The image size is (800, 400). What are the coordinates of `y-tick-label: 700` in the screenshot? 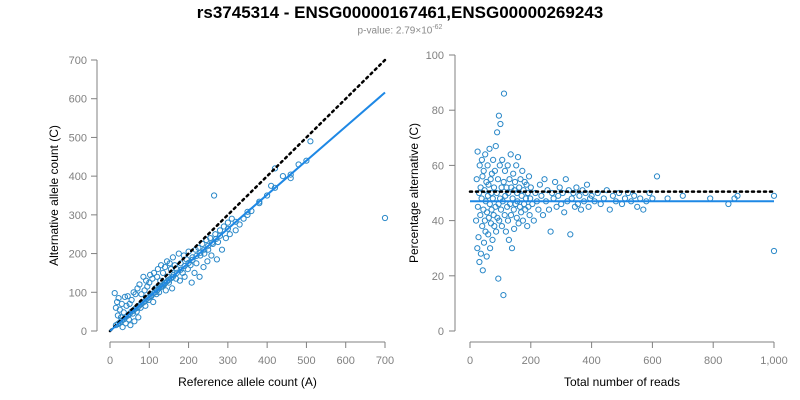 It's located at (78, 61).